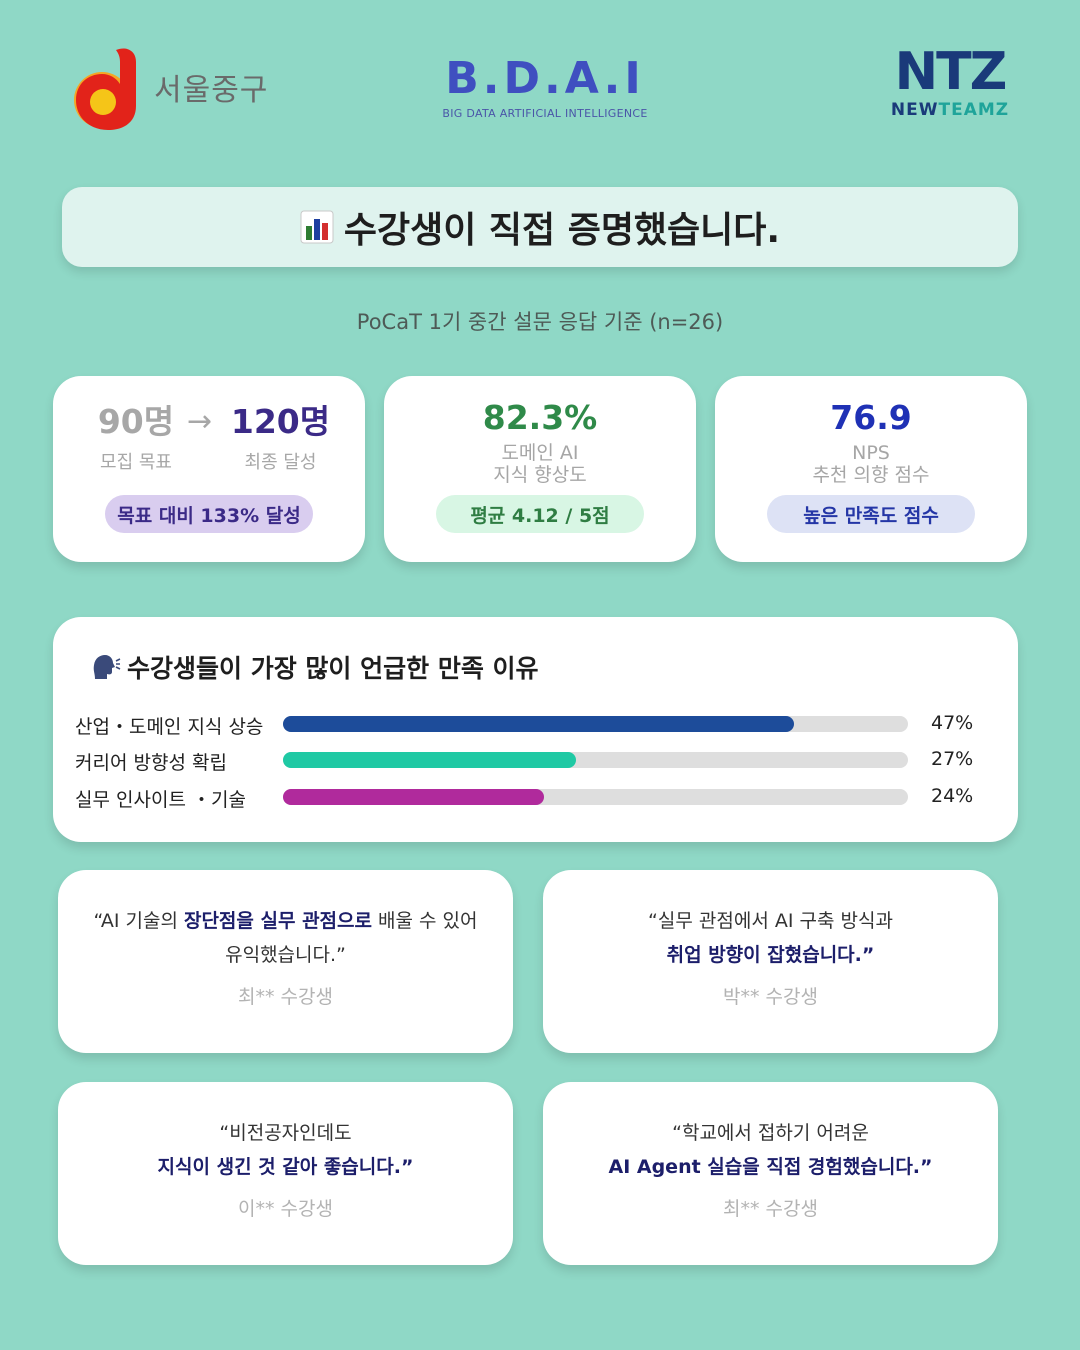 The height and width of the screenshot is (1350, 1080). I want to click on testimonial-text: “학교에서 접하기 어려운 AI Agent 실습을 직접 경험했습니다.”, so click(770, 1150).